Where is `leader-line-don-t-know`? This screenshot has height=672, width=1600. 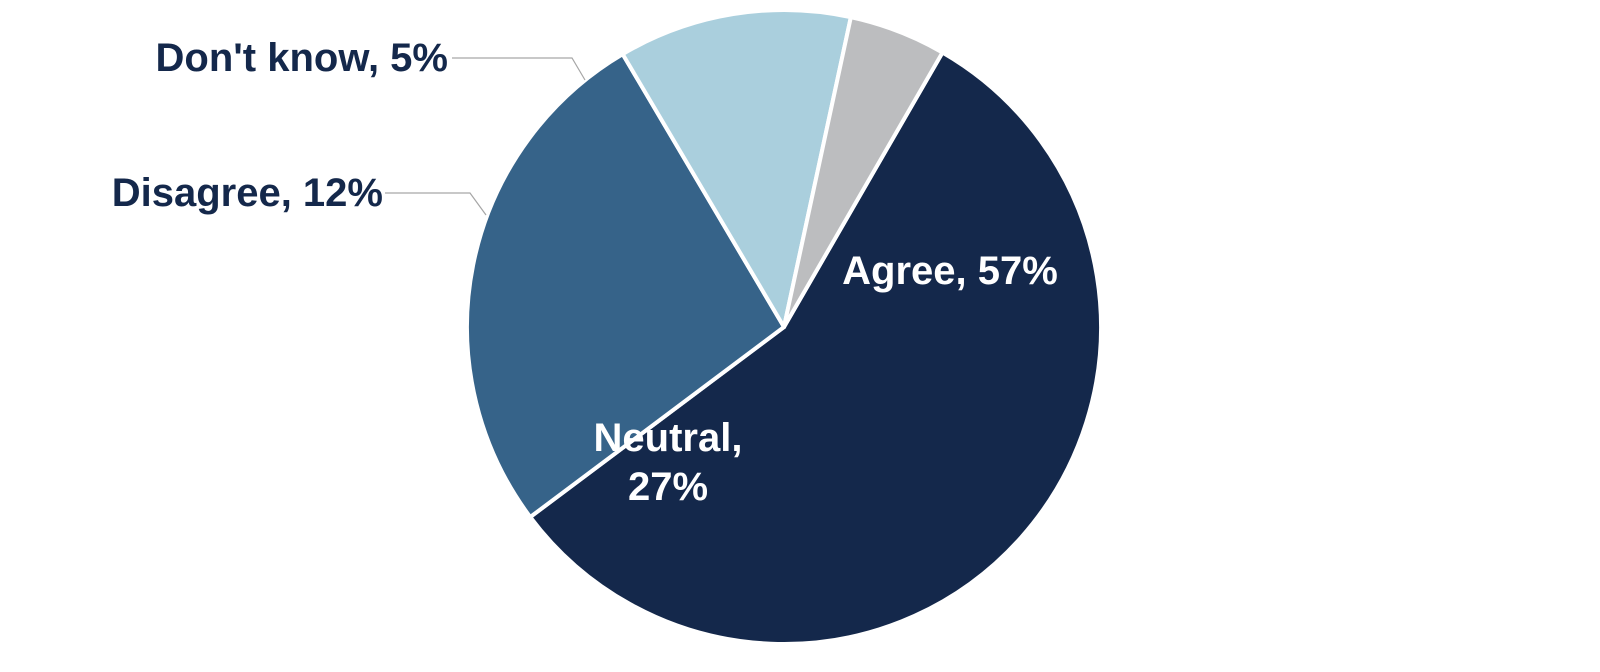 leader-line-don-t-know is located at coordinates (519, 69).